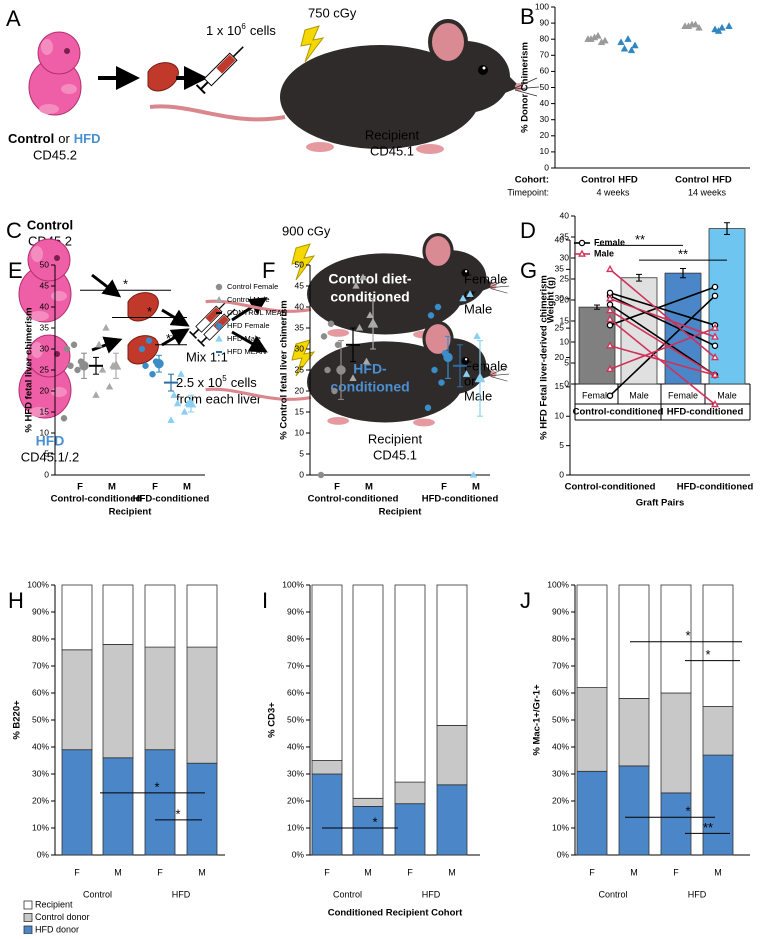 Image resolution: width=771 pixels, height=939 pixels. I want to click on y-tick-label: 40%, so click(560, 746).